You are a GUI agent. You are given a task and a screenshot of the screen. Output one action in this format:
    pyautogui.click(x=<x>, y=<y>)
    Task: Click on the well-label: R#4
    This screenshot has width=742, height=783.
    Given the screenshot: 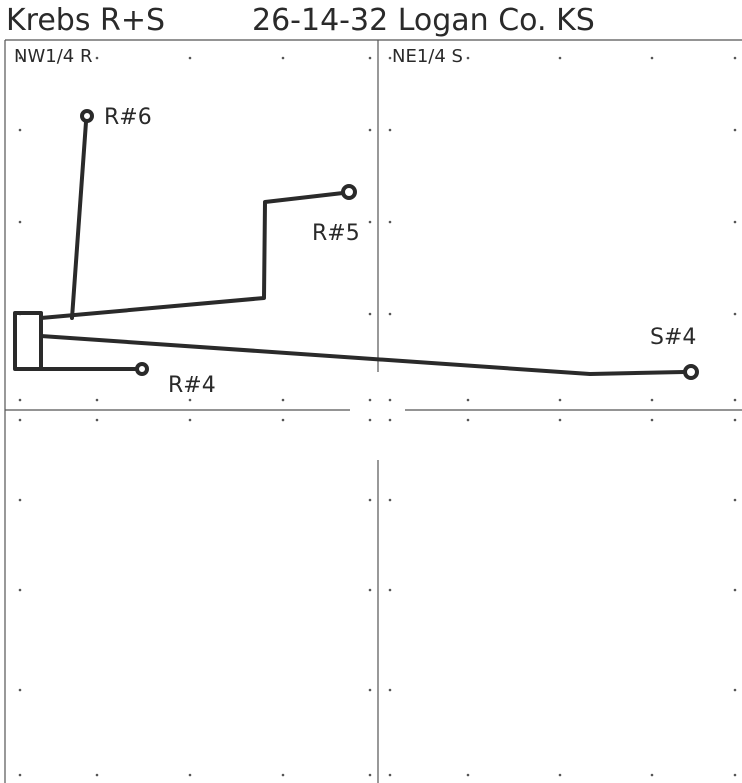 What is the action you would take?
    pyautogui.click(x=192, y=385)
    